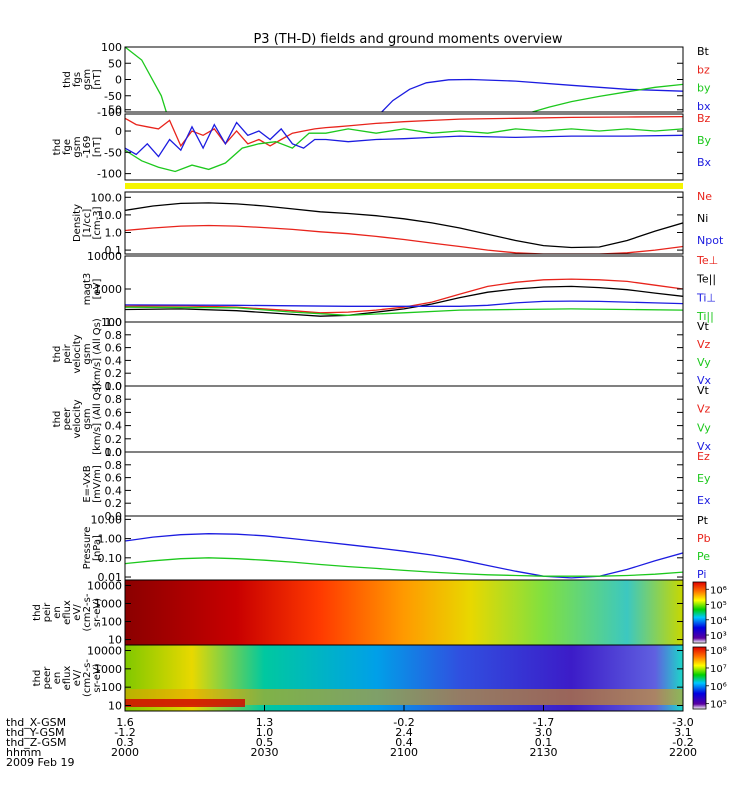  Describe the element at coordinates (97, 289) in the screenshot. I see `y-axis-title-line: [eV]` at that location.